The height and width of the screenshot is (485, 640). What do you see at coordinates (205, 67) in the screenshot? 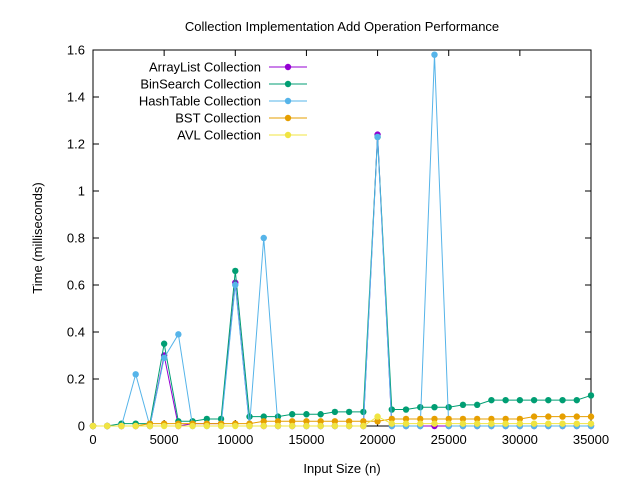
I see `legend-label: ArrayList Collection` at bounding box center [205, 67].